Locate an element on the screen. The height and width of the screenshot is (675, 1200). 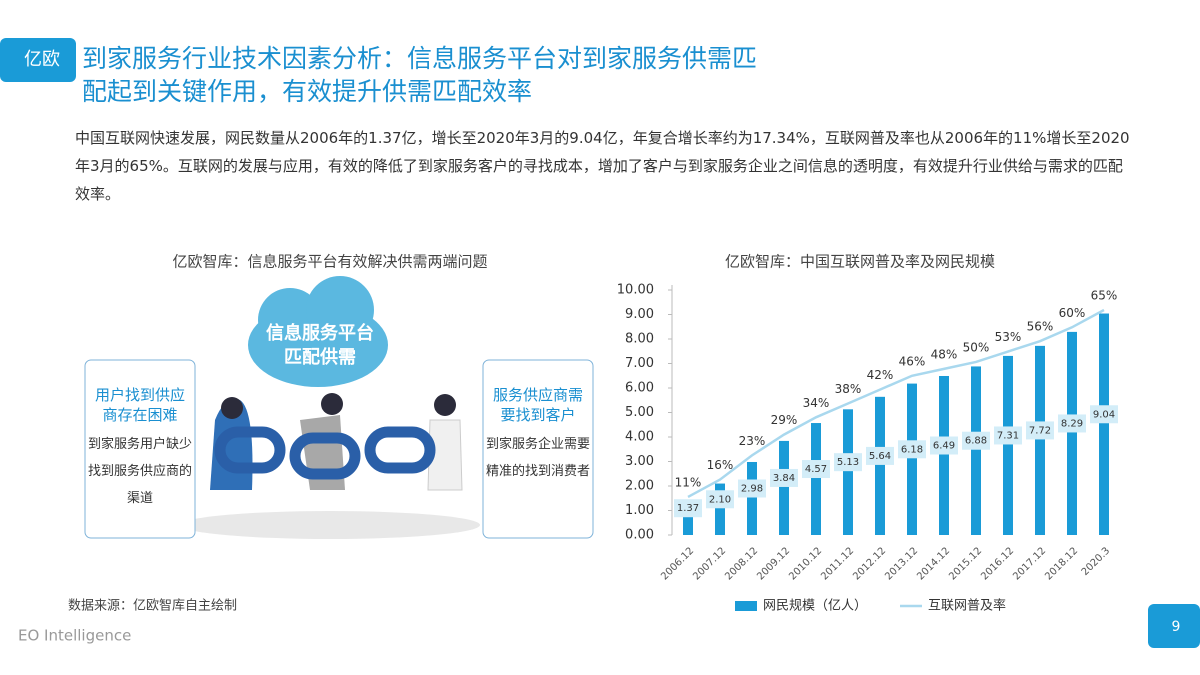
bar-label: 1.37 is located at coordinates (688, 508).